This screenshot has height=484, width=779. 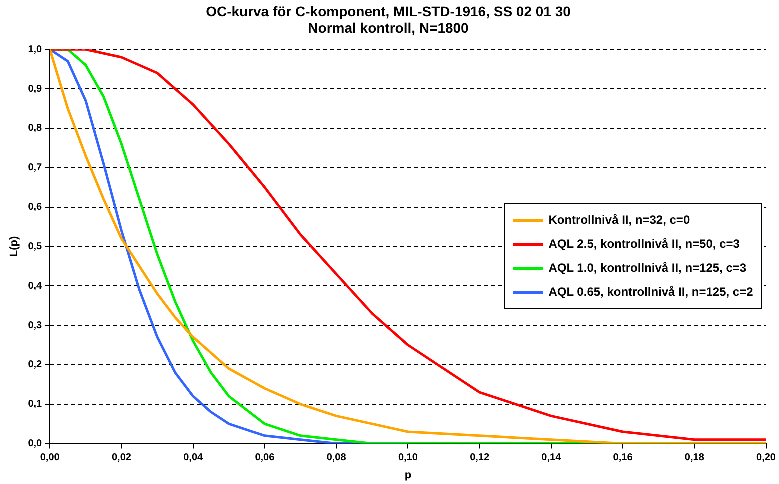 I want to click on x-tick-label: 0,00, so click(x=50, y=458).